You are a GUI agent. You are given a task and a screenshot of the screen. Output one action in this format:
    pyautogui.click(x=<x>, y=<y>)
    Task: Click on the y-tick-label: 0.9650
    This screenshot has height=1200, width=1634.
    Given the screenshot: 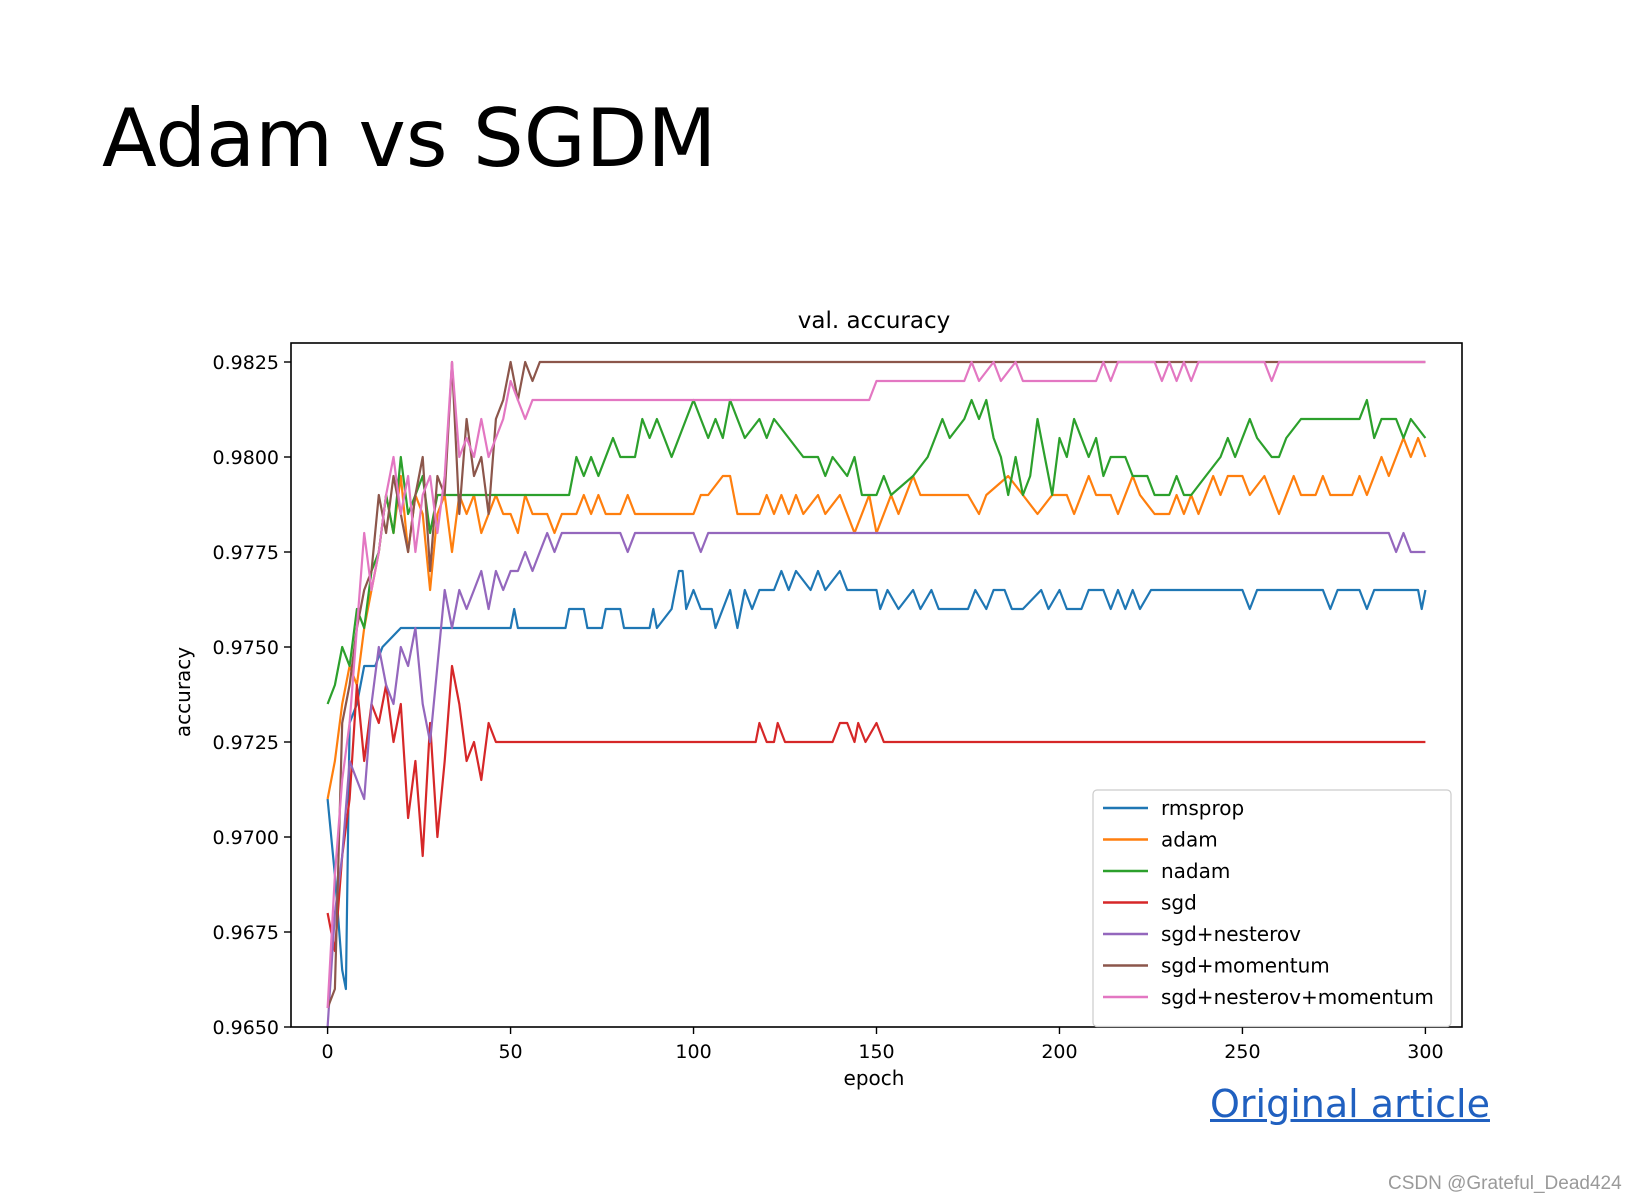 What is the action you would take?
    pyautogui.click(x=246, y=1028)
    